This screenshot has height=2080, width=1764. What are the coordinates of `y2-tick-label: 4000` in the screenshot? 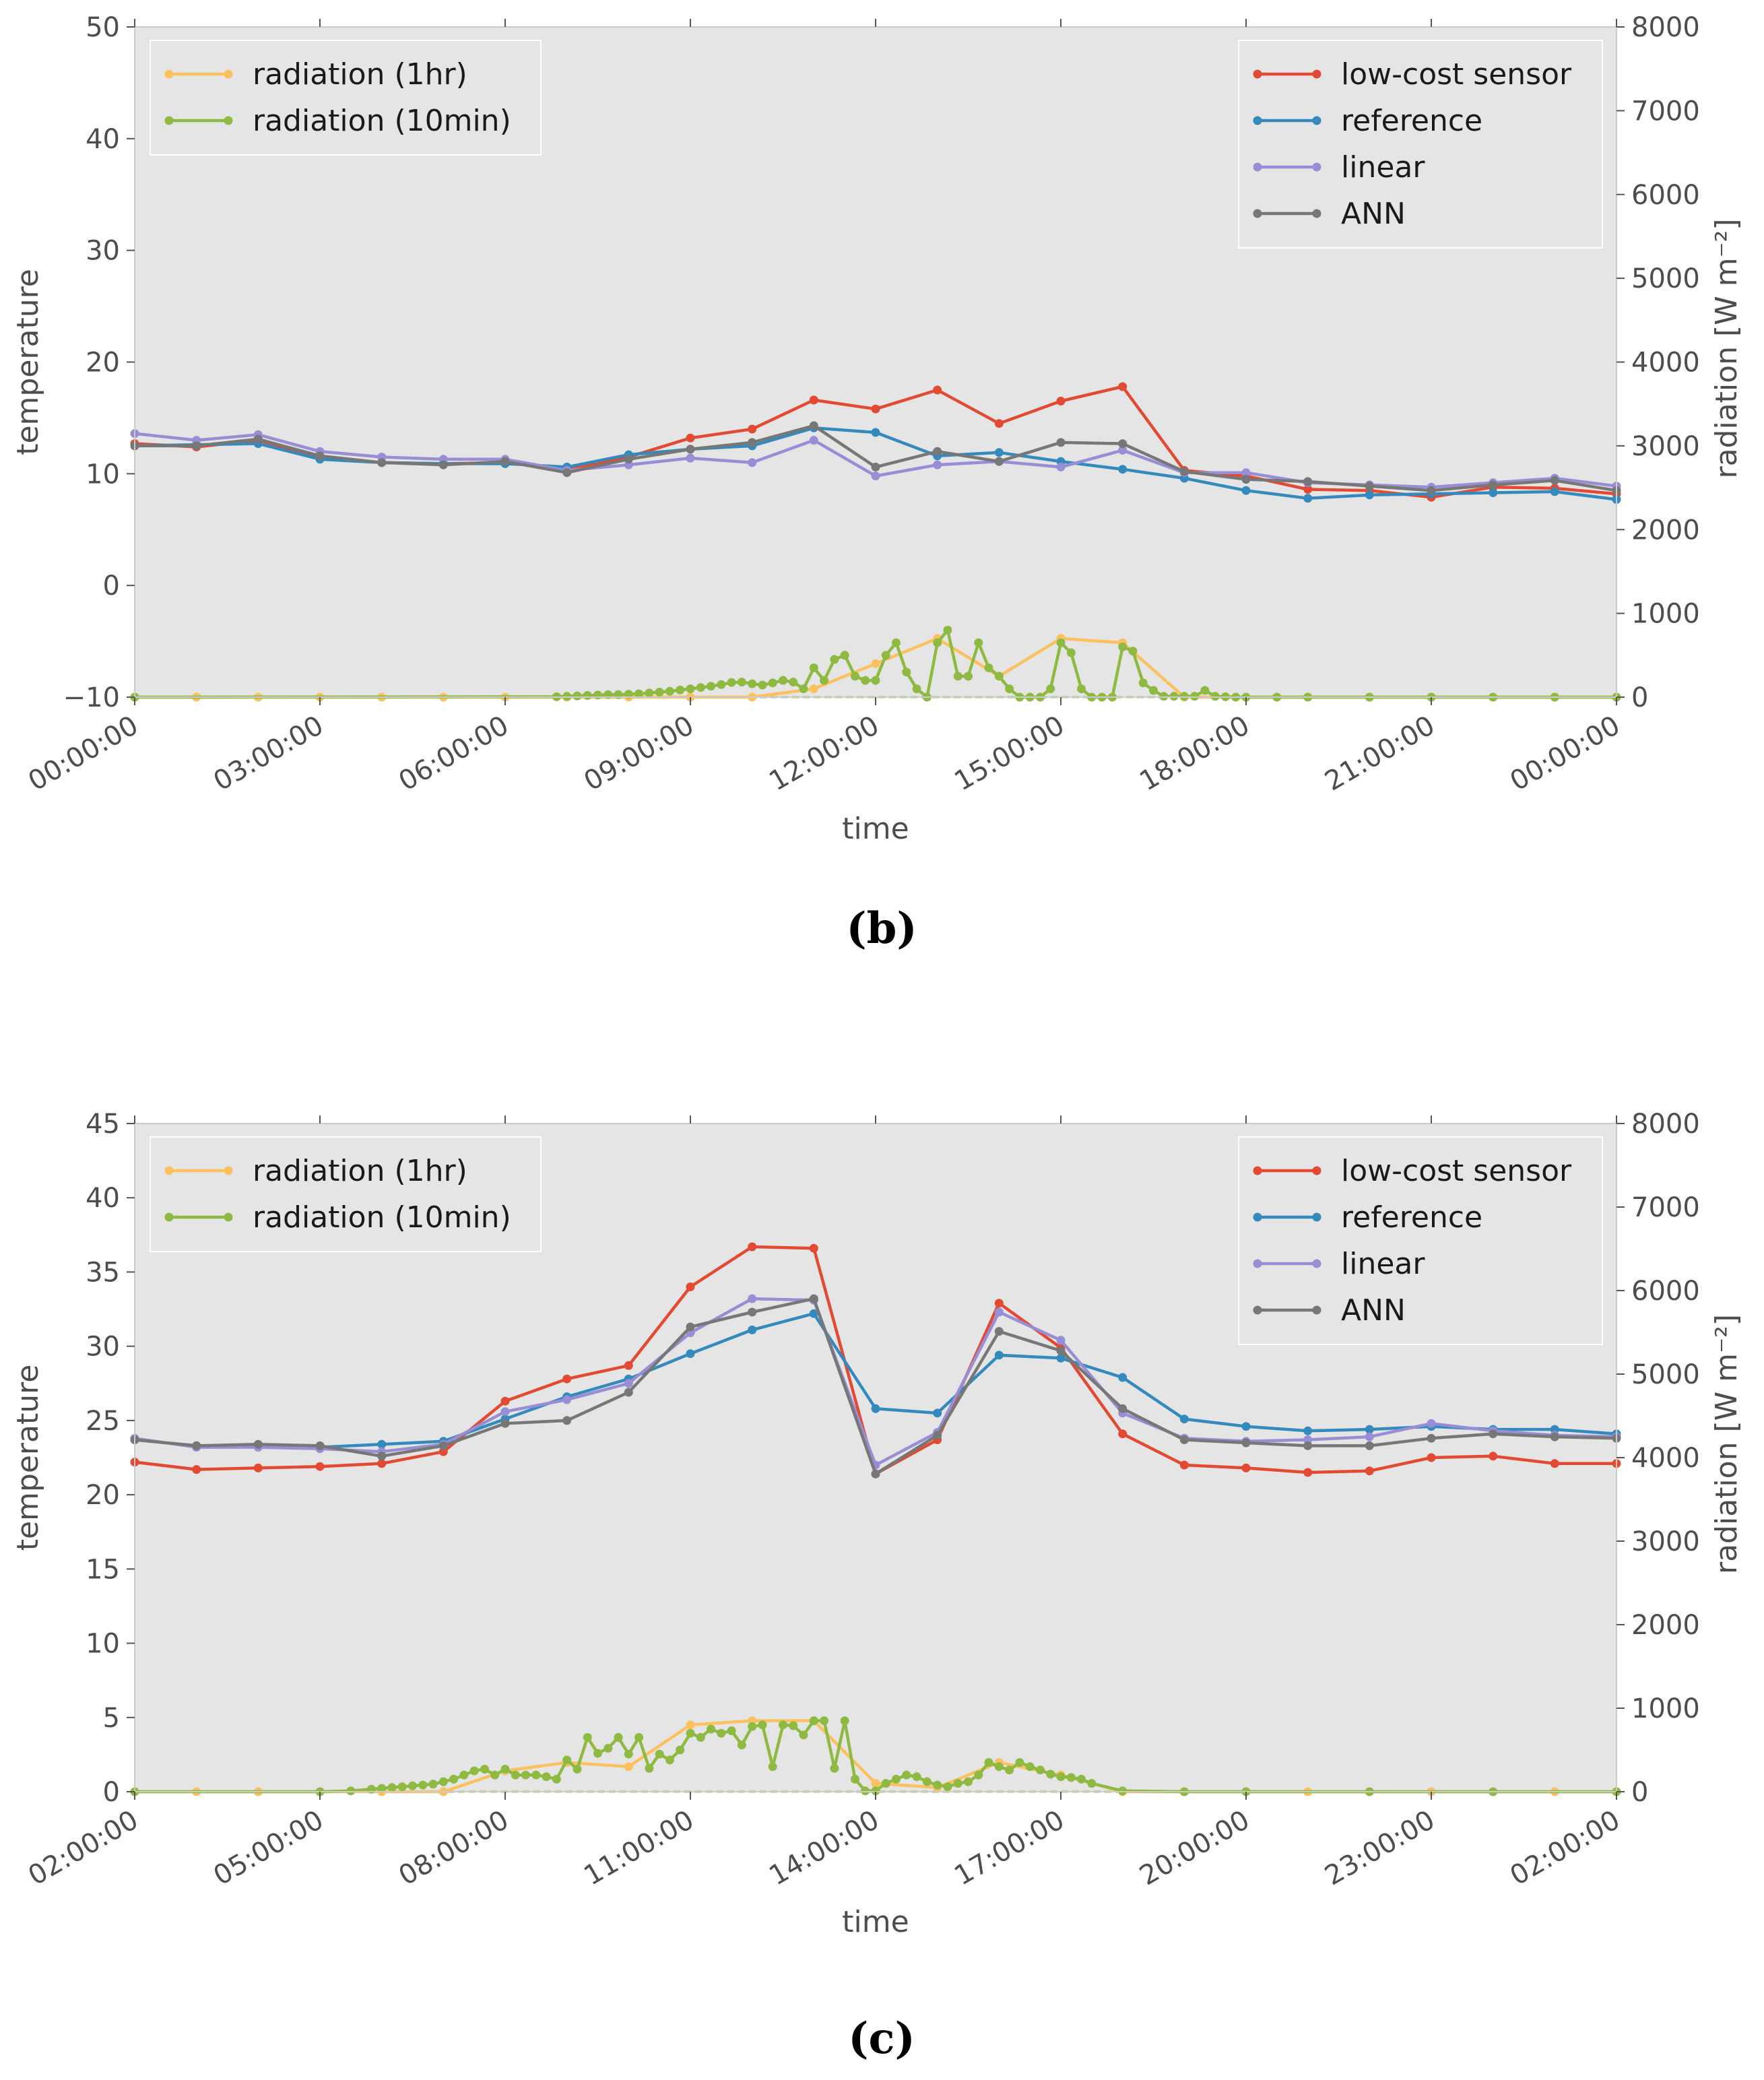 It's located at (1666, 1458).